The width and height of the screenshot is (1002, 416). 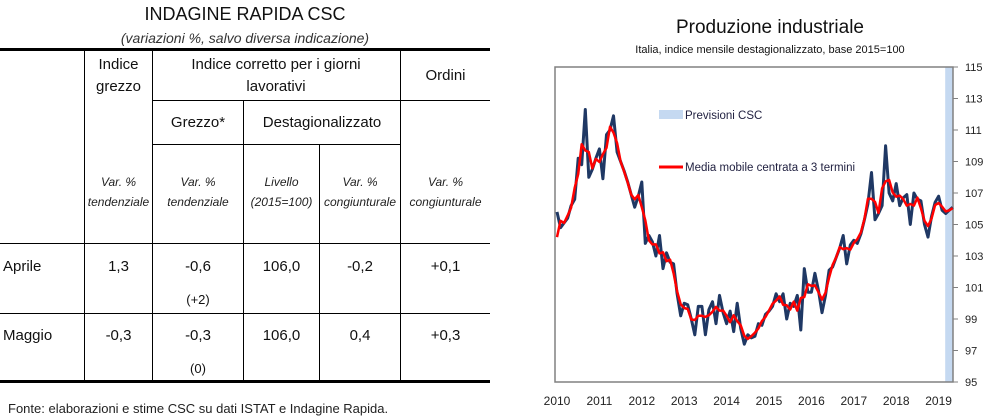 What do you see at coordinates (118, 266) in the screenshot?
I see `table-cell: 1,3` at bounding box center [118, 266].